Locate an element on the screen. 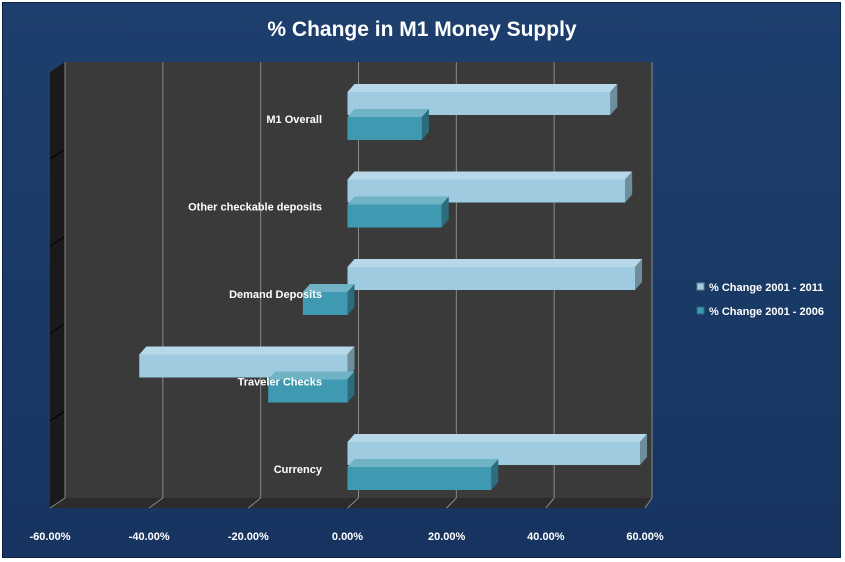  category-label: Other checkable deposits is located at coordinates (255, 208).